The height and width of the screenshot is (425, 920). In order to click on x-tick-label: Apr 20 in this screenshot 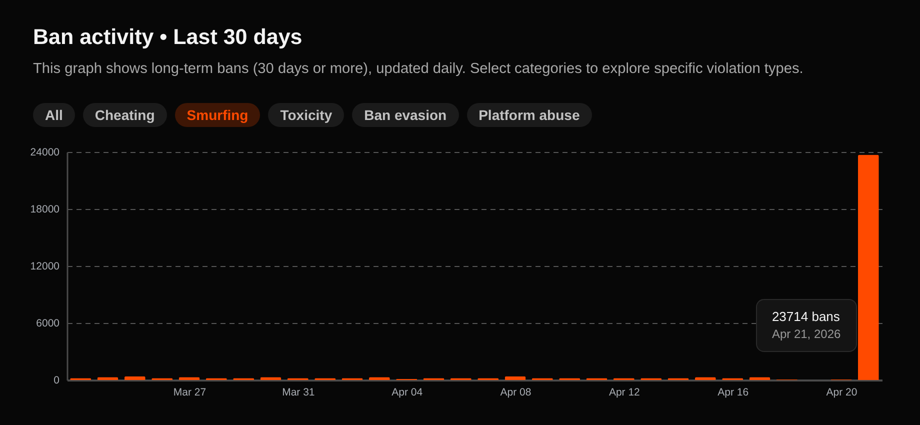, I will do `click(842, 392)`.